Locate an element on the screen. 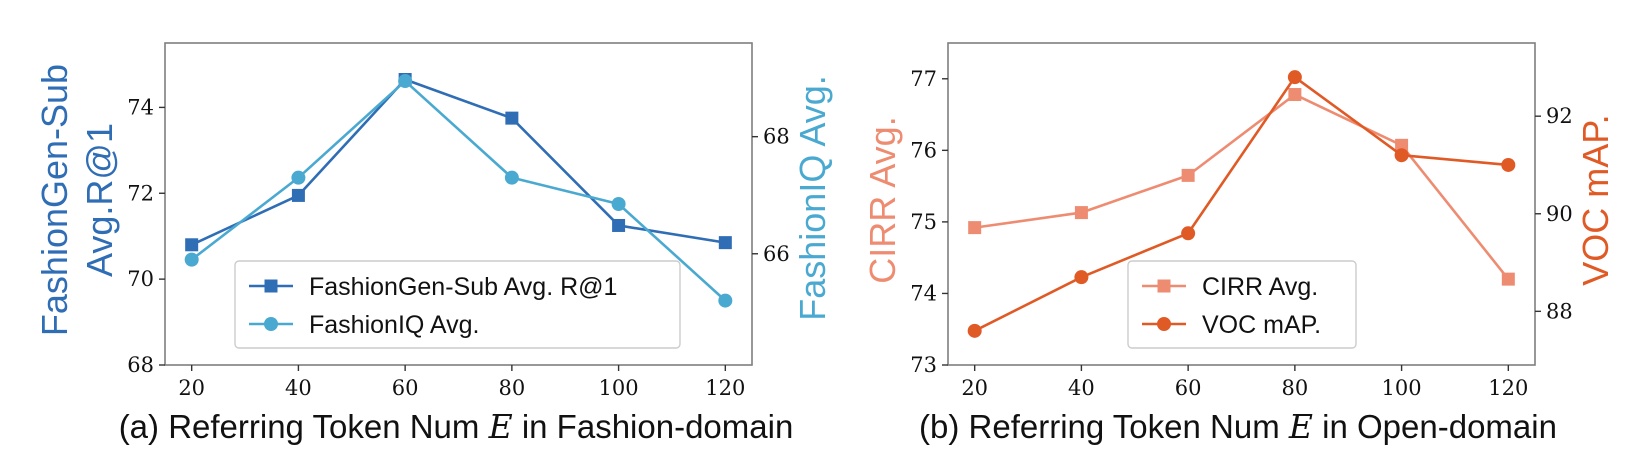  legend: CIRR Avg. VOC mAP. is located at coordinates (1242, 304).